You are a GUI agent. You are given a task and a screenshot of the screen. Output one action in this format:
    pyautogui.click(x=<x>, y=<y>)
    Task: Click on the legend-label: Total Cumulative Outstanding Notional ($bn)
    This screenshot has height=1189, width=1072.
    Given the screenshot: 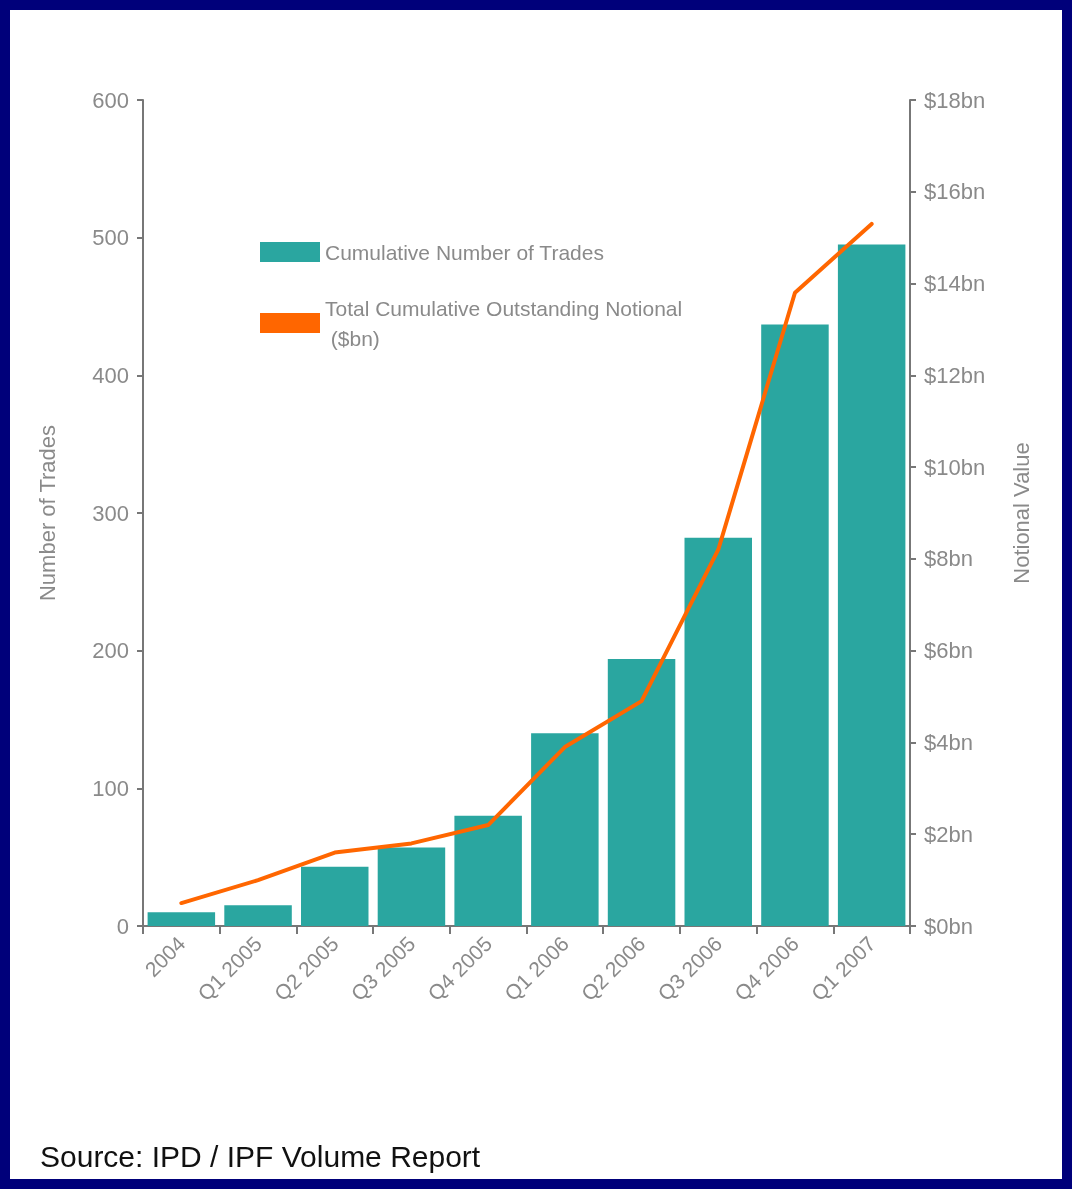 What is the action you would take?
    pyautogui.click(x=504, y=323)
    